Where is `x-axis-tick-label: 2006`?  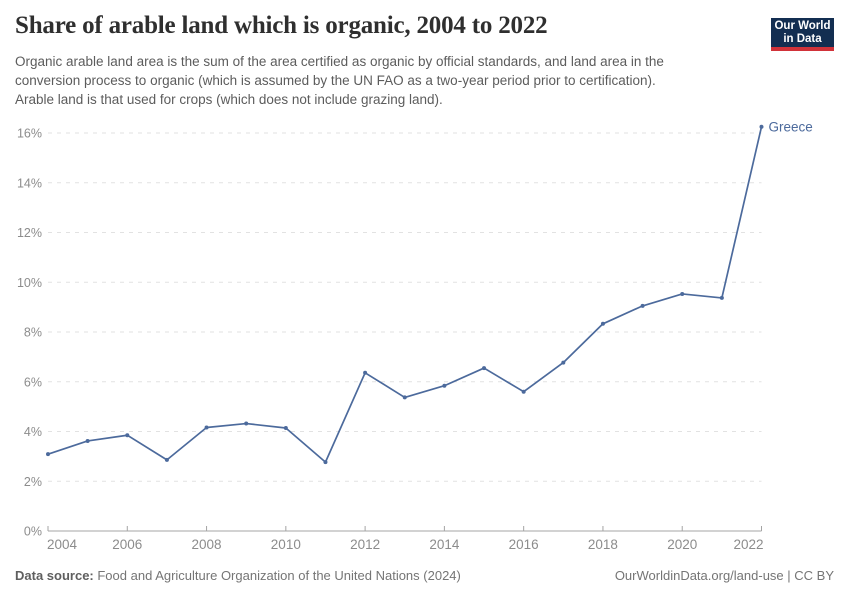
x-axis-tick-label: 2006 is located at coordinates (127, 544).